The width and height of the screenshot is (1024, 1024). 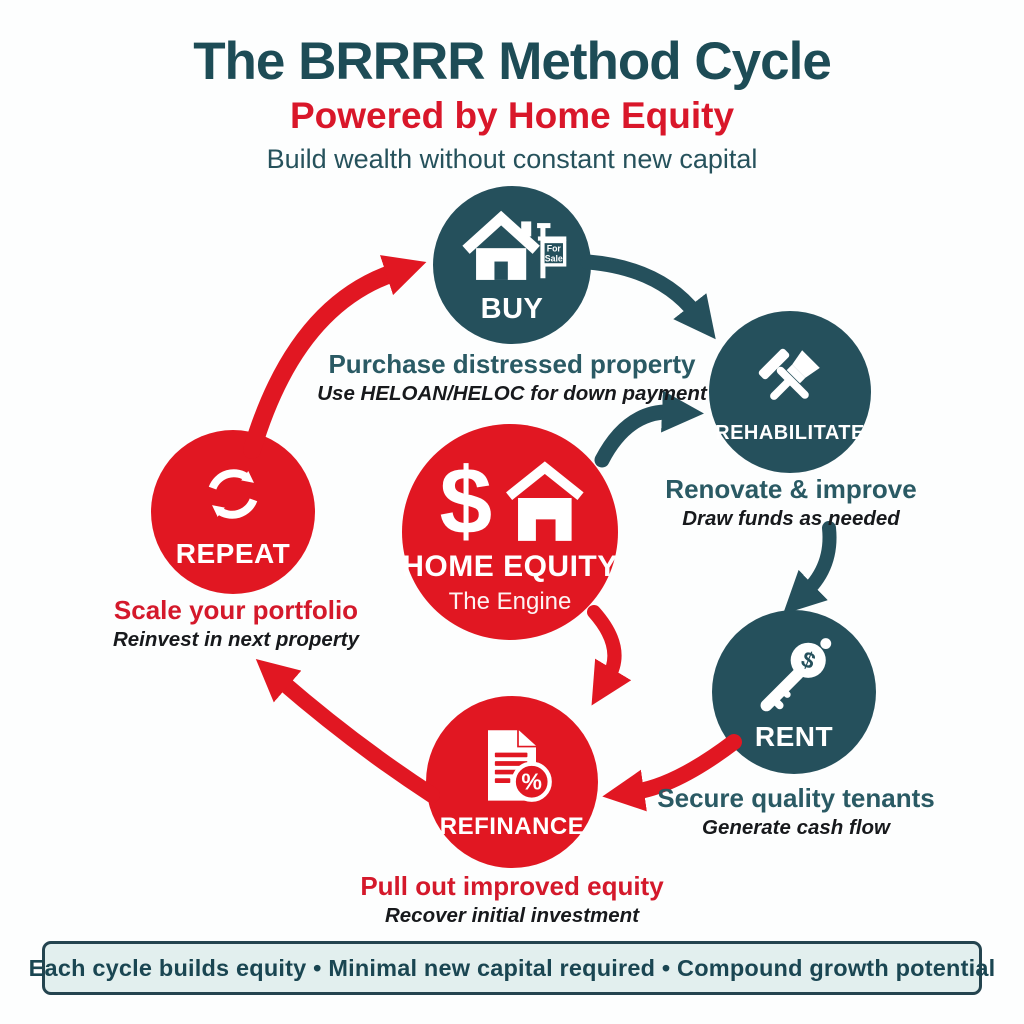 What do you see at coordinates (512, 309) in the screenshot?
I see `step-label-buy: BUY` at bounding box center [512, 309].